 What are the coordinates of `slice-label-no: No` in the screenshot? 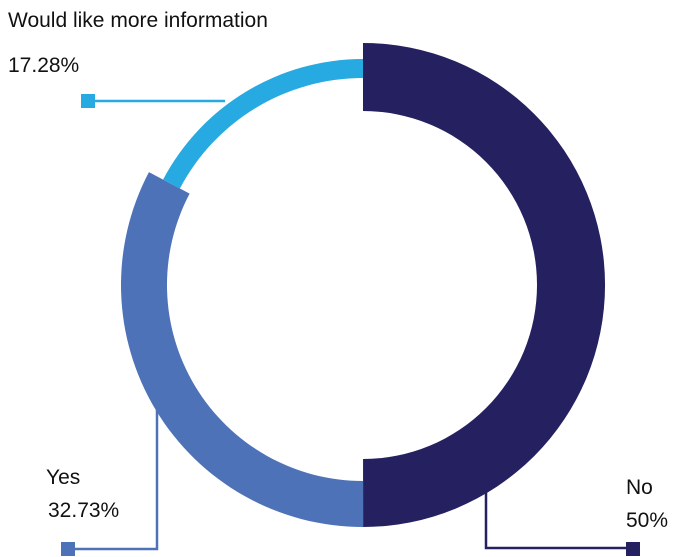 It's located at (639, 487).